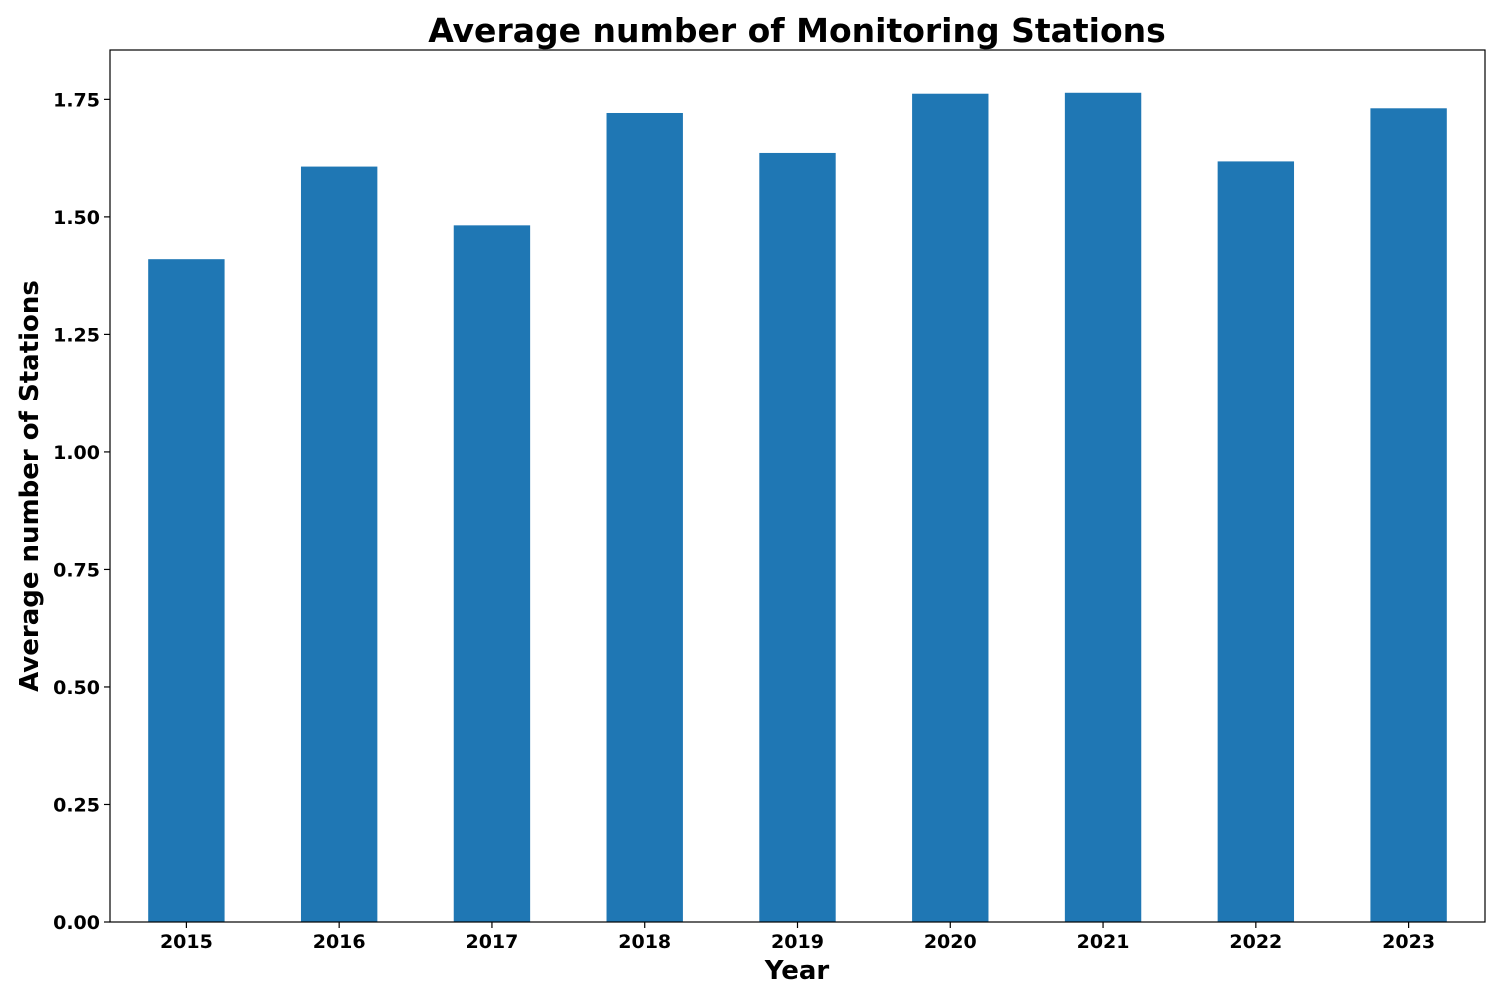 This screenshot has height=1000, width=1500. I want to click on x-tick-label-2021: 2021, so click(1103, 942).